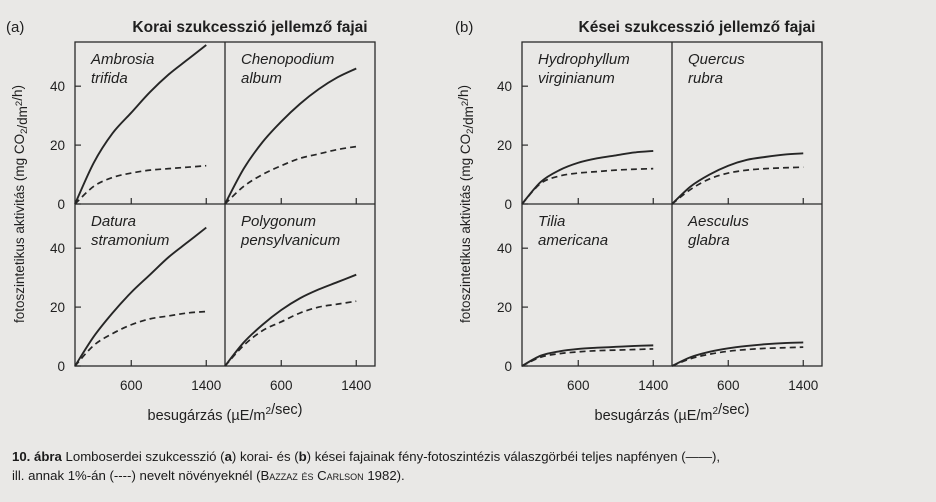 This screenshot has height=502, width=936. I want to click on subplot-quercus-rubra: Quercus rubra, so click(737, 128).